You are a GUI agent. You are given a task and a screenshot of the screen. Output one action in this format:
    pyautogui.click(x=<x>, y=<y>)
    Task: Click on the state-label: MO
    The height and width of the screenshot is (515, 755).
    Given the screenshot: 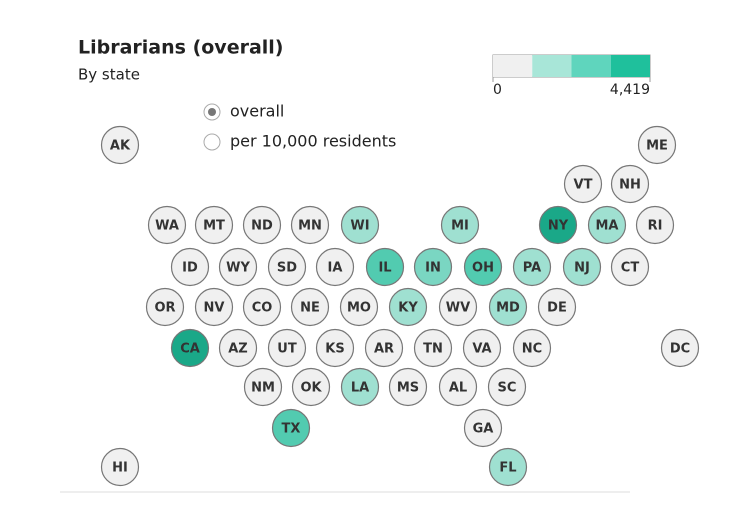 What is the action you would take?
    pyautogui.click(x=359, y=308)
    